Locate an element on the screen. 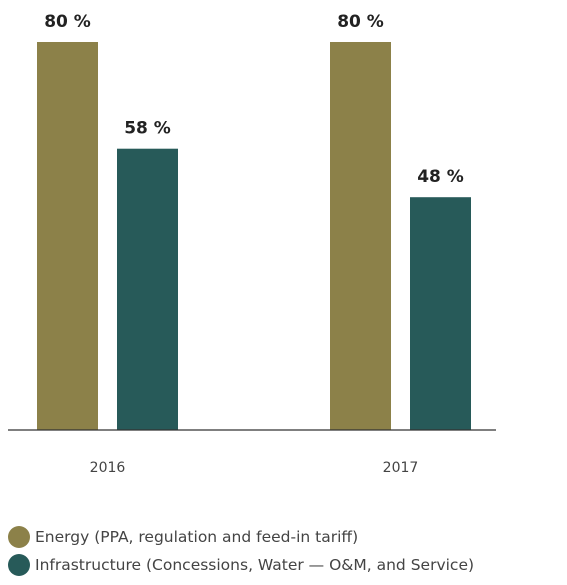 Image resolution: width=567 pixels, height=585 pixels. bar-value-label: 48 % is located at coordinates (440, 177).